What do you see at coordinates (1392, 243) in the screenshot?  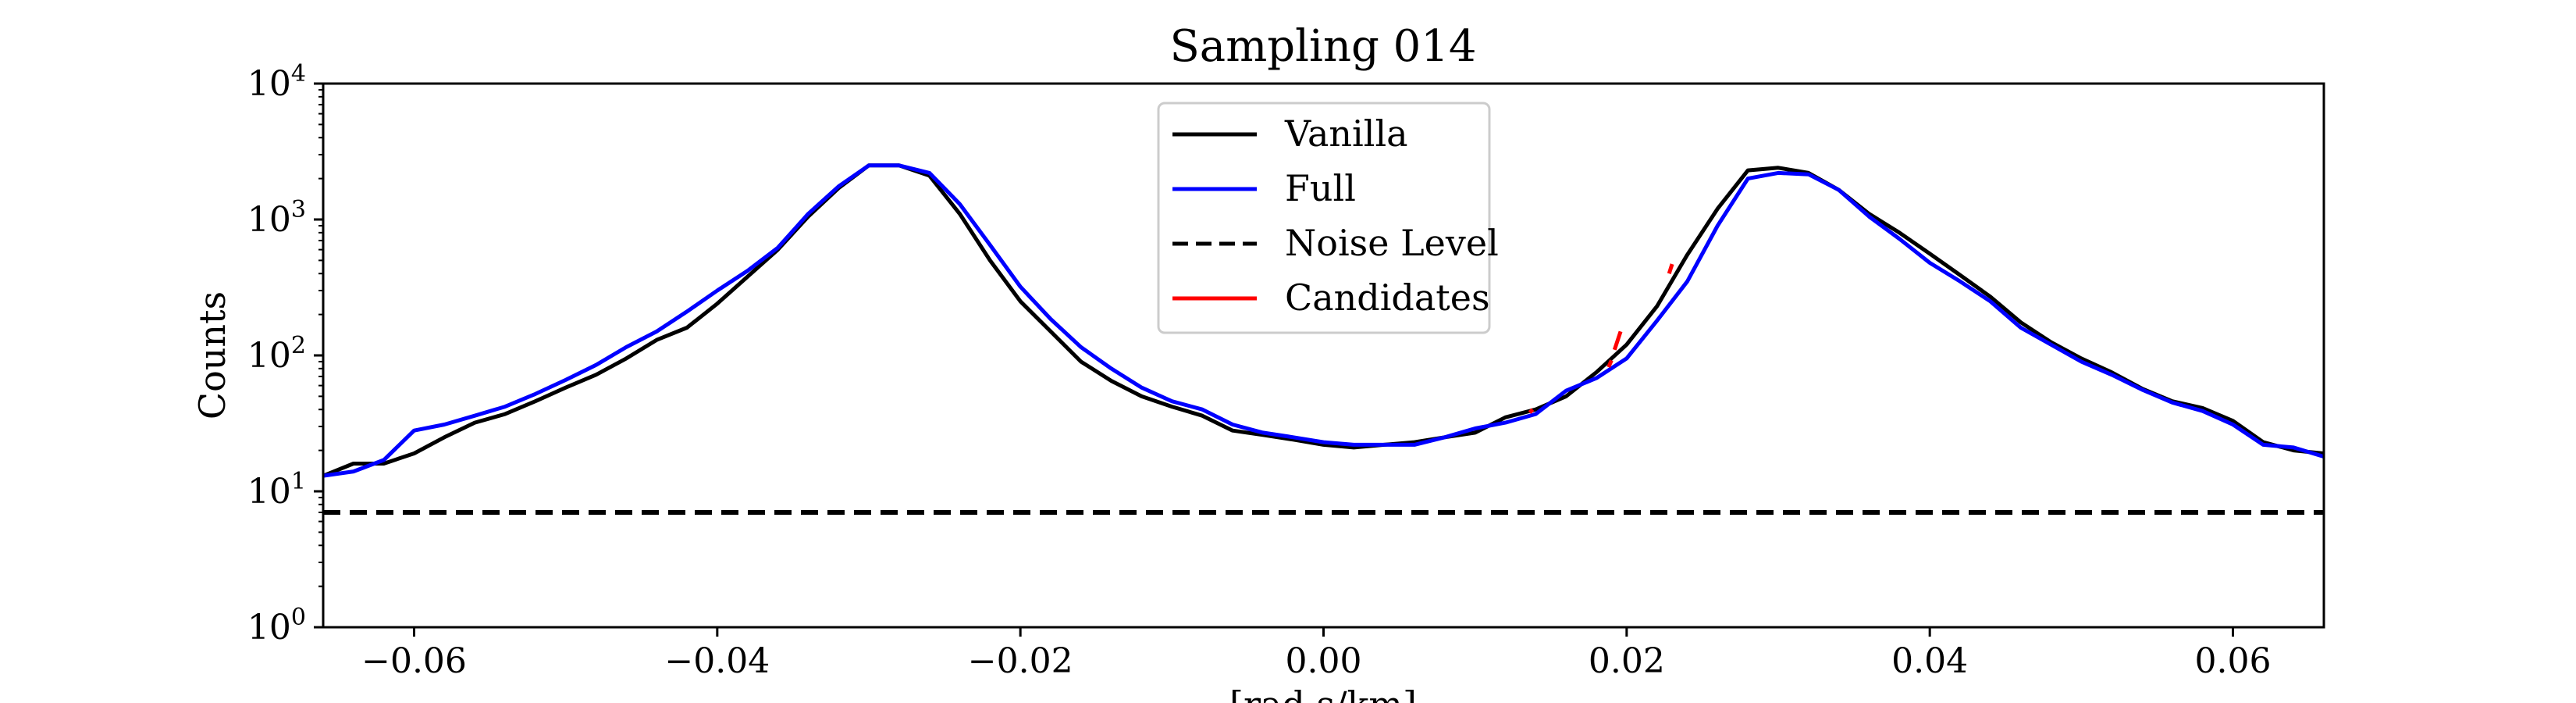 I see `legend-label-noise-level: Noise Level` at bounding box center [1392, 243].